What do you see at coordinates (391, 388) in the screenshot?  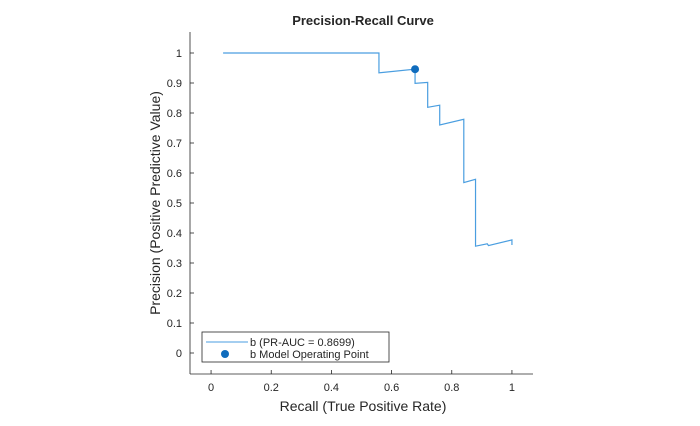 I see `x-tick-label: 0.6` at bounding box center [391, 388].